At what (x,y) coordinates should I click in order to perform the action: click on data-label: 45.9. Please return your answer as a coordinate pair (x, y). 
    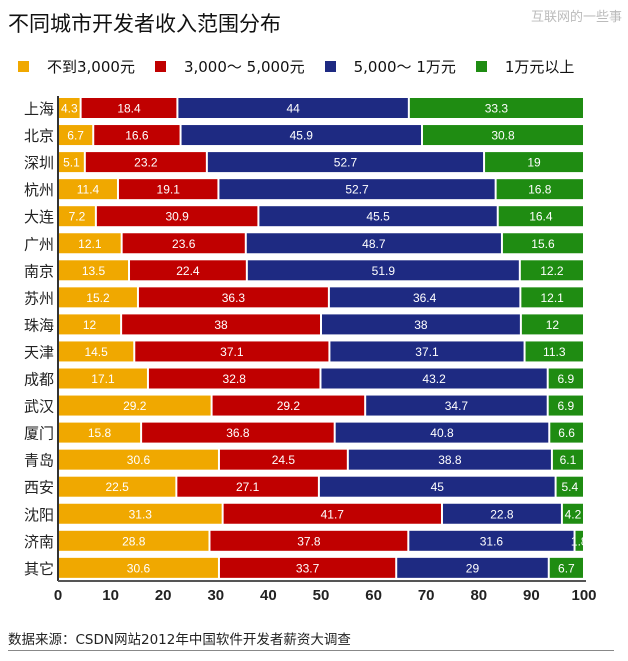
    Looking at the image, I should click on (302, 136).